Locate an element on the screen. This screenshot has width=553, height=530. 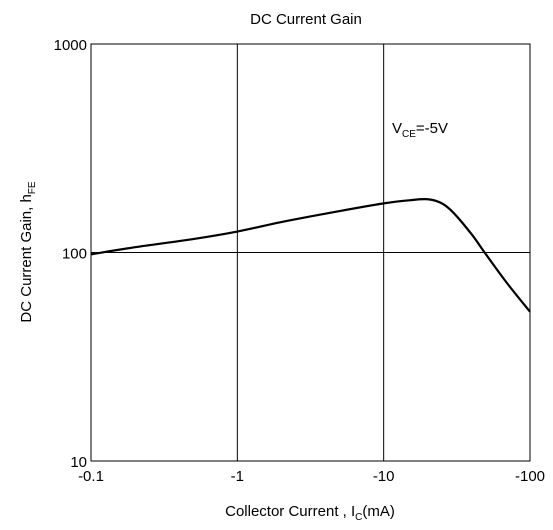
x-axis-ticks: -0.1 -1 -10 -100 is located at coordinates (311, 476).